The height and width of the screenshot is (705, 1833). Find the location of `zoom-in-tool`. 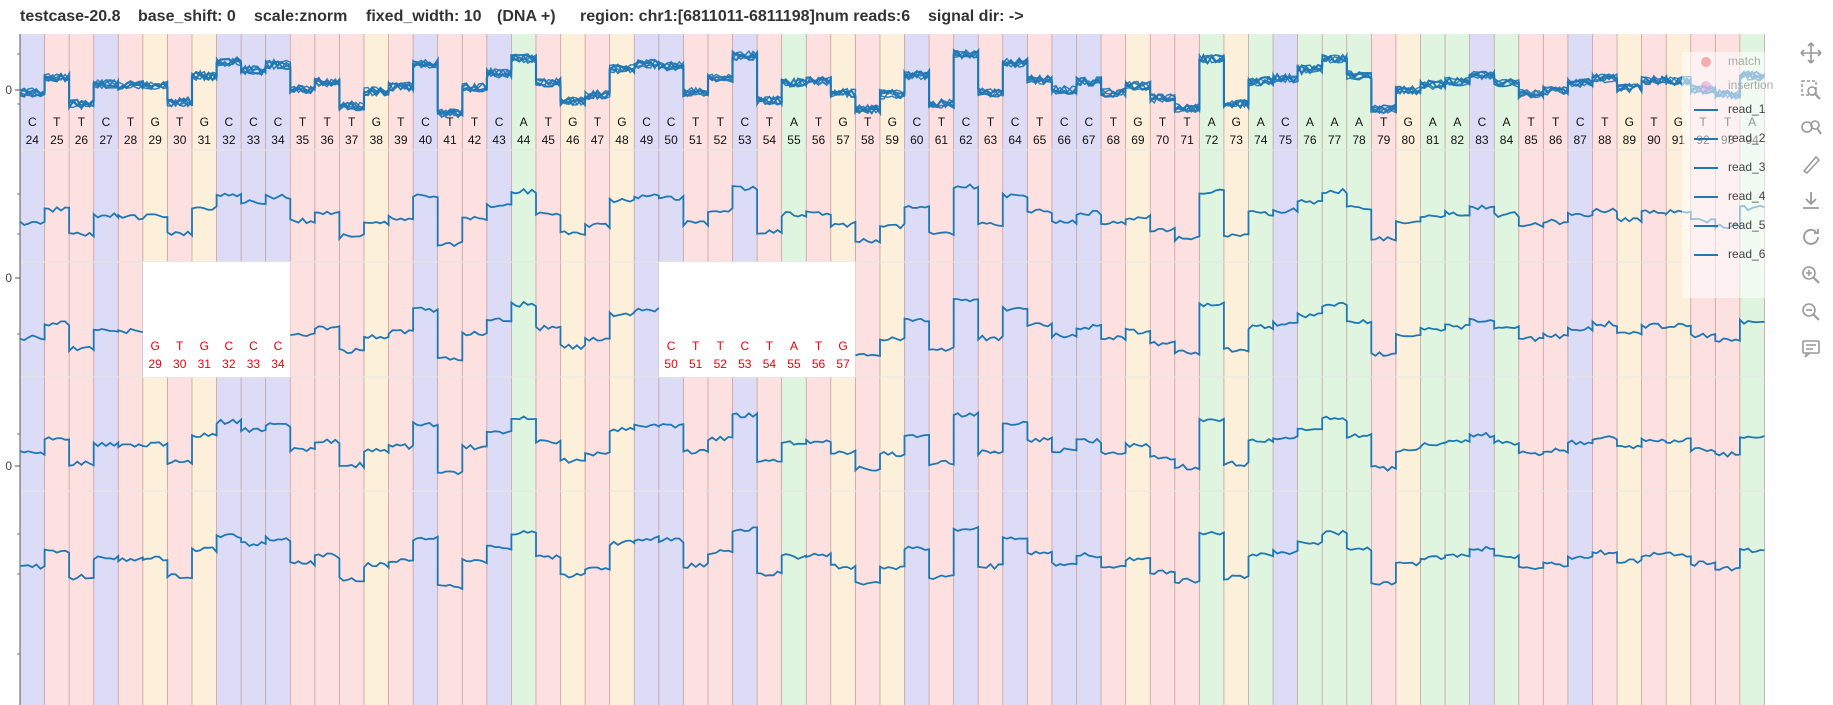

zoom-in-tool is located at coordinates (1811, 275).